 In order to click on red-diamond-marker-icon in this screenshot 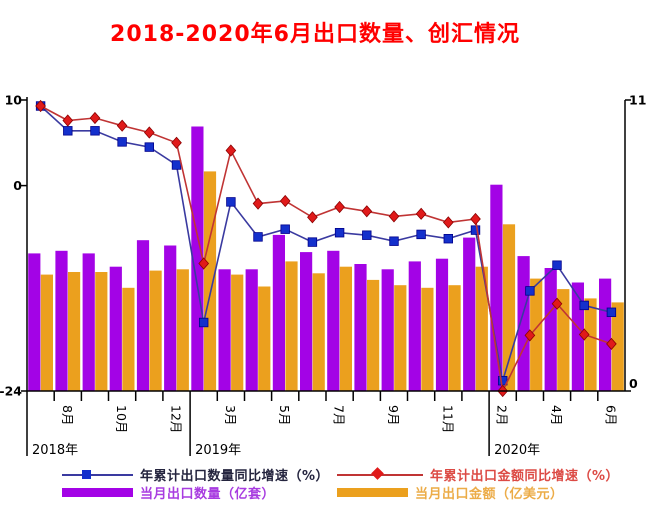, I will do `click(377, 473)`.